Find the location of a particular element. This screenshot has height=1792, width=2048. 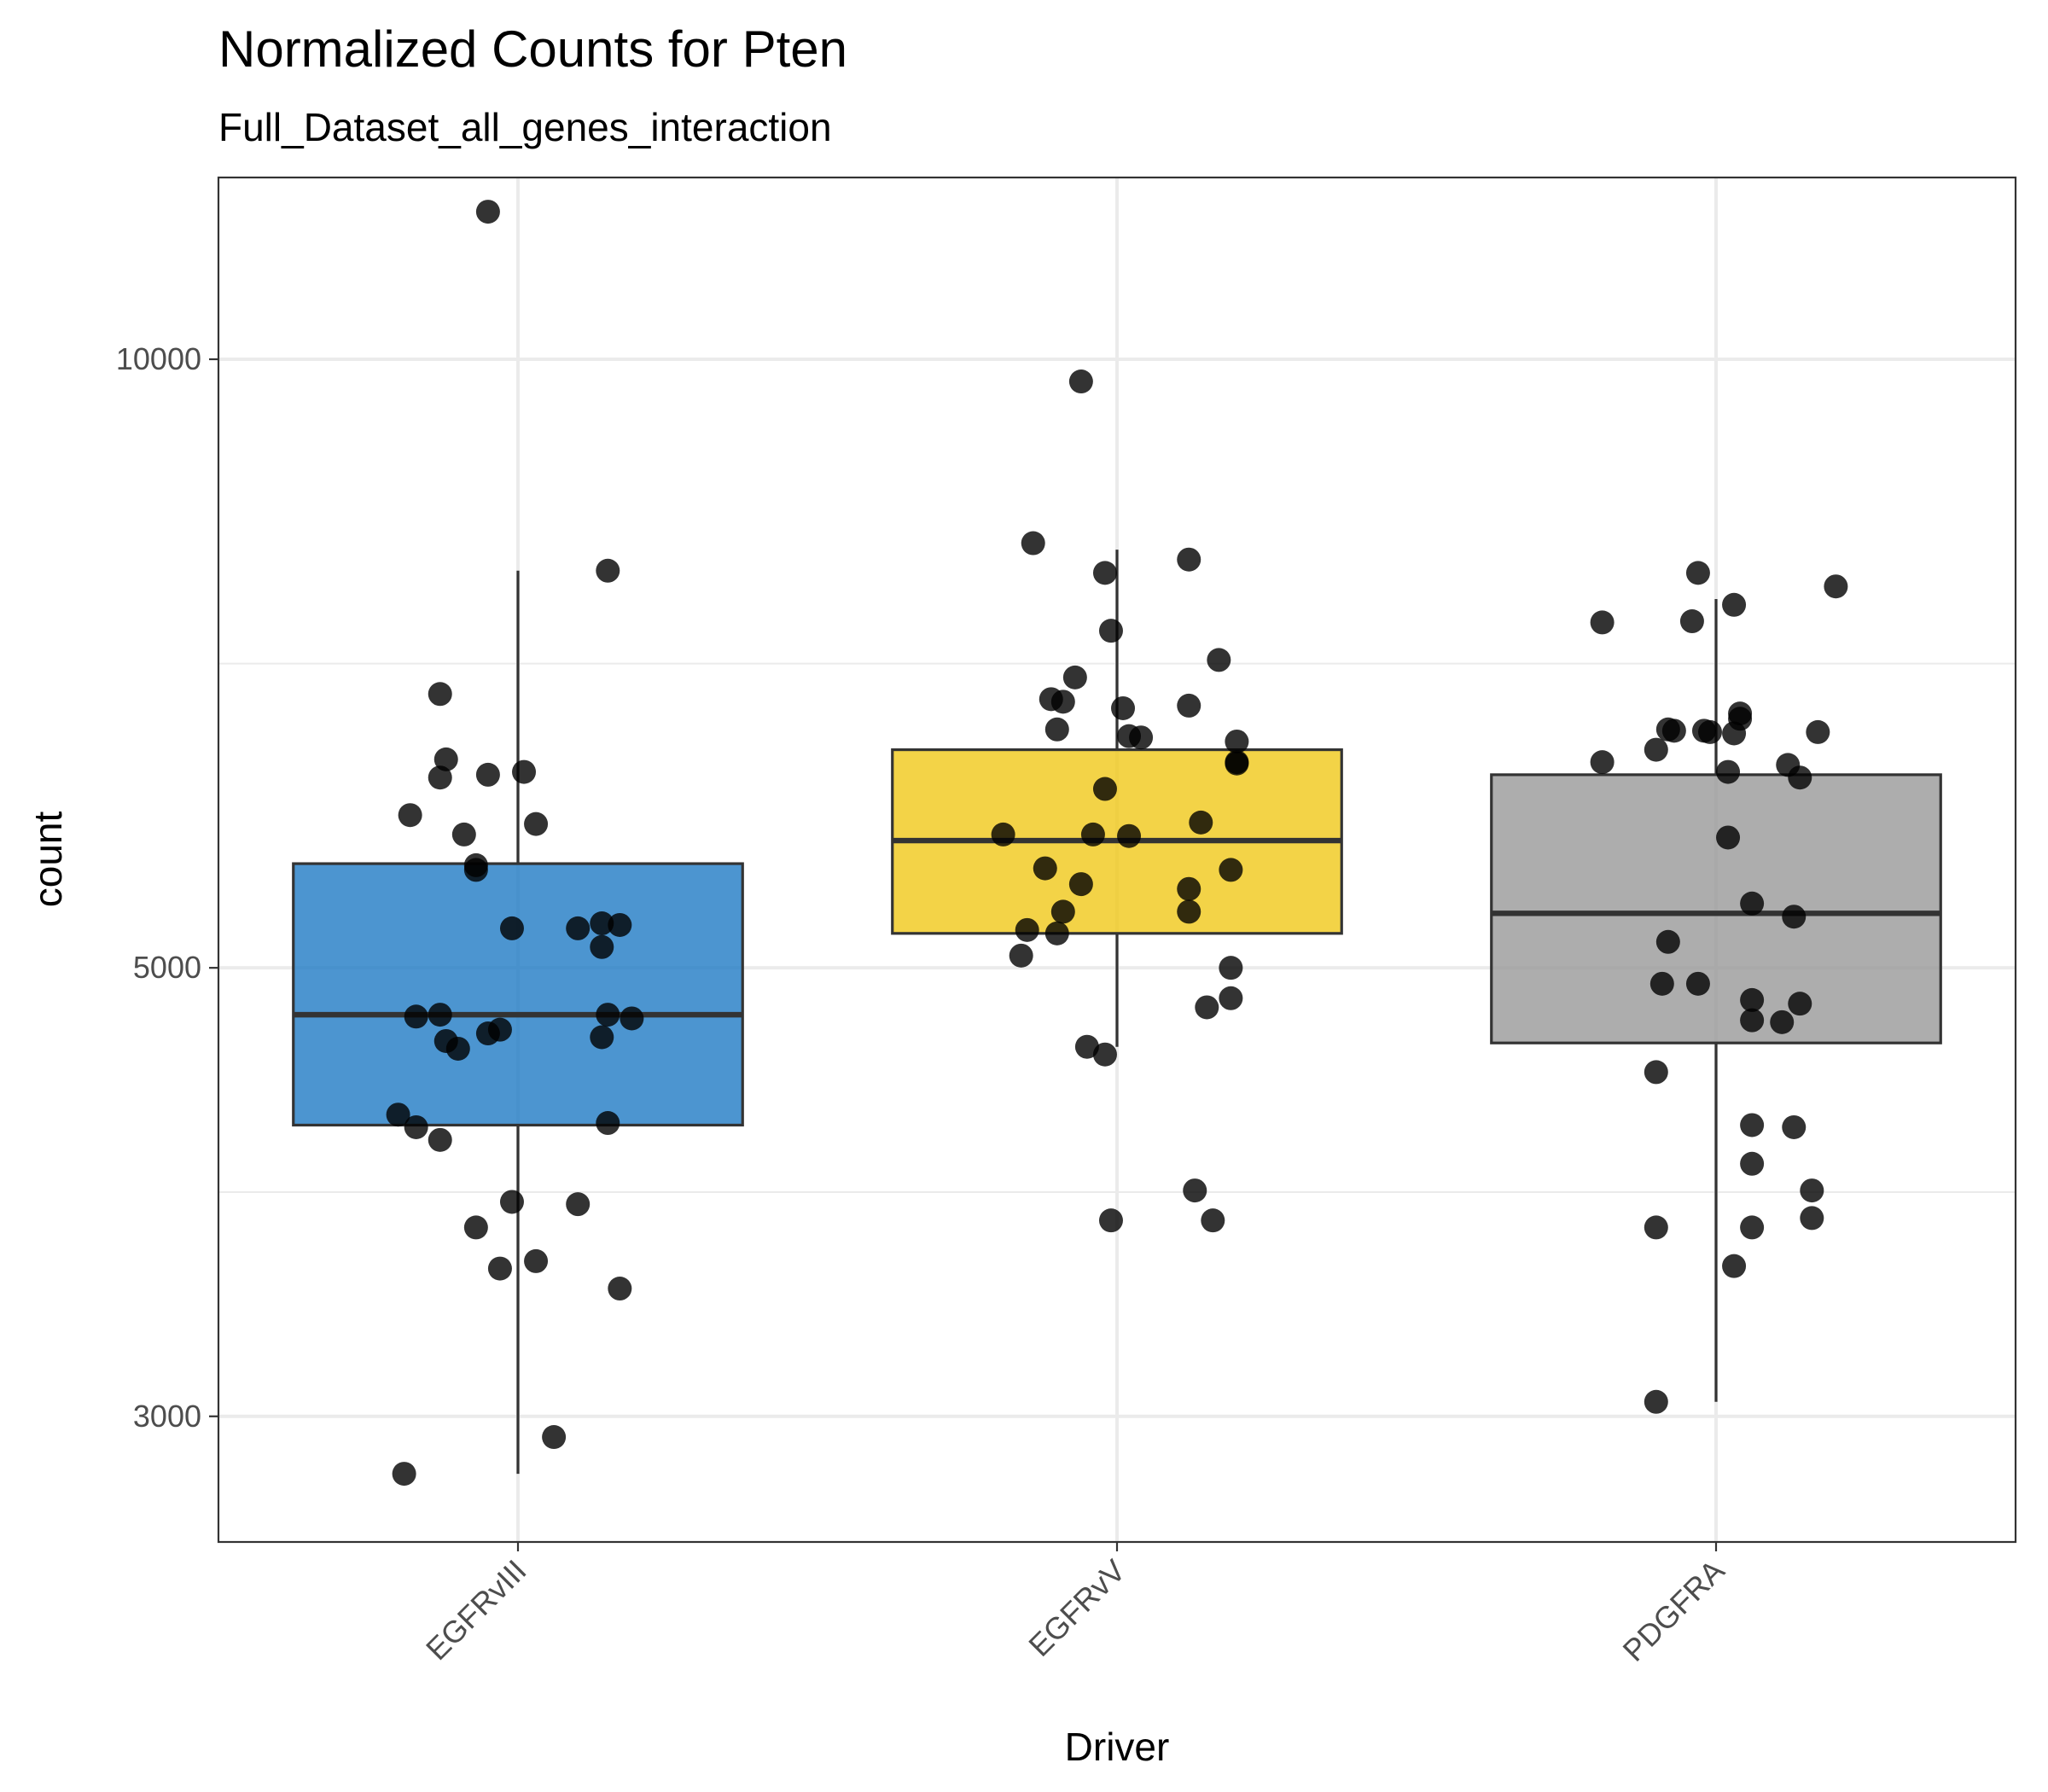

y-tick-label: 3000 is located at coordinates (167, 1416).